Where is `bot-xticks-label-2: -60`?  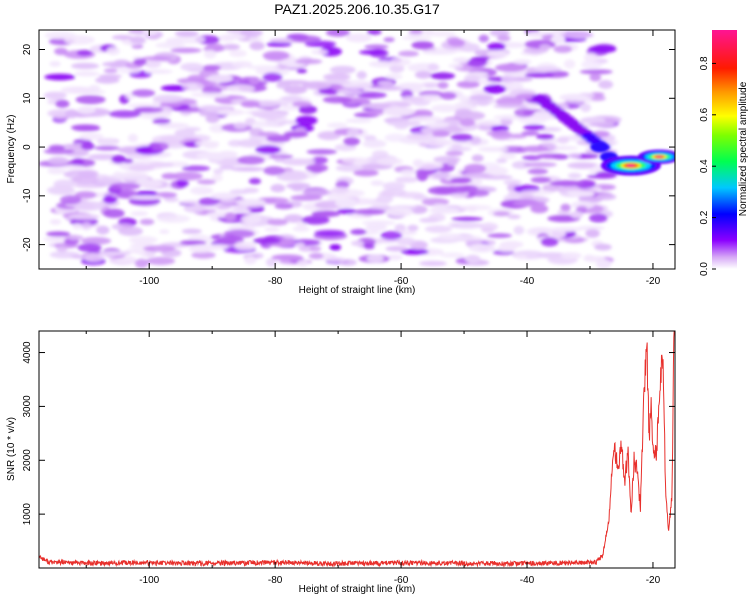 bot-xticks-label-2: -60 is located at coordinates (401, 580).